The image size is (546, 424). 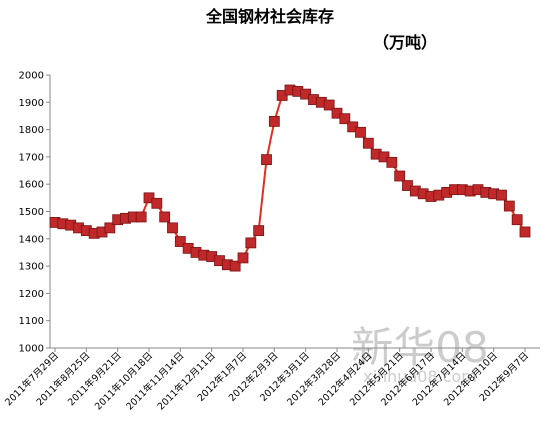 I want to click on x-tick-label: 2011年8月25日, so click(x=63, y=379).